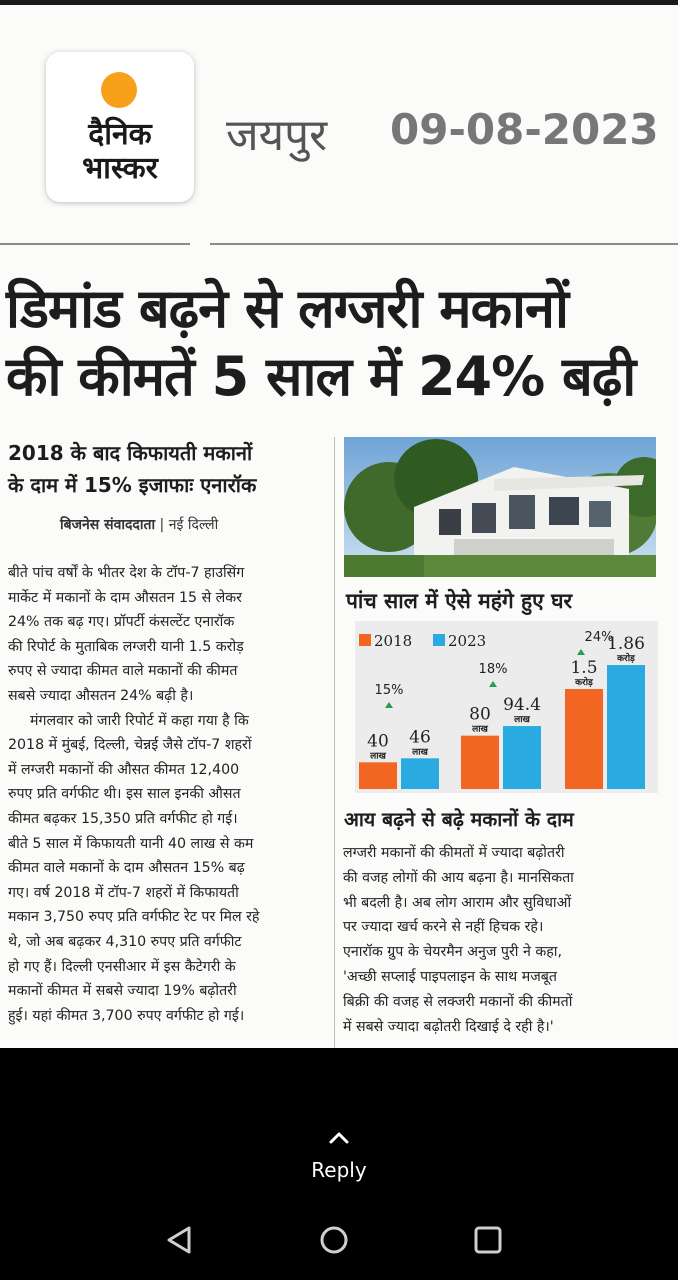 This screenshot has width=678, height=1280. Describe the element at coordinates (626, 658) in the screenshot. I see `unit-label-2023-2: करोड़` at that location.